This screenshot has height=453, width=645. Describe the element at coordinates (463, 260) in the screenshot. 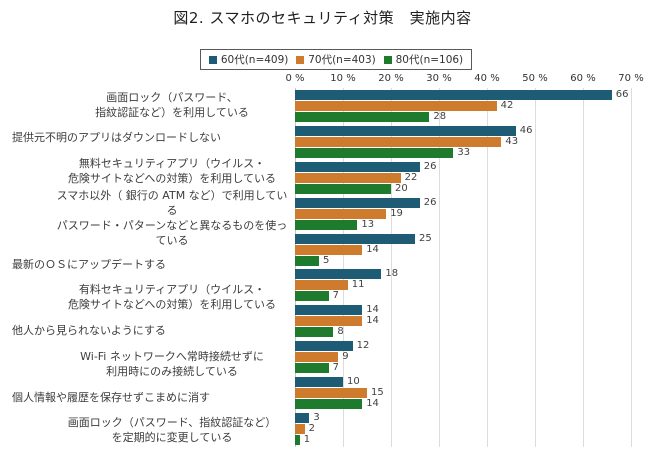

I see `bar-line: 5` at that location.